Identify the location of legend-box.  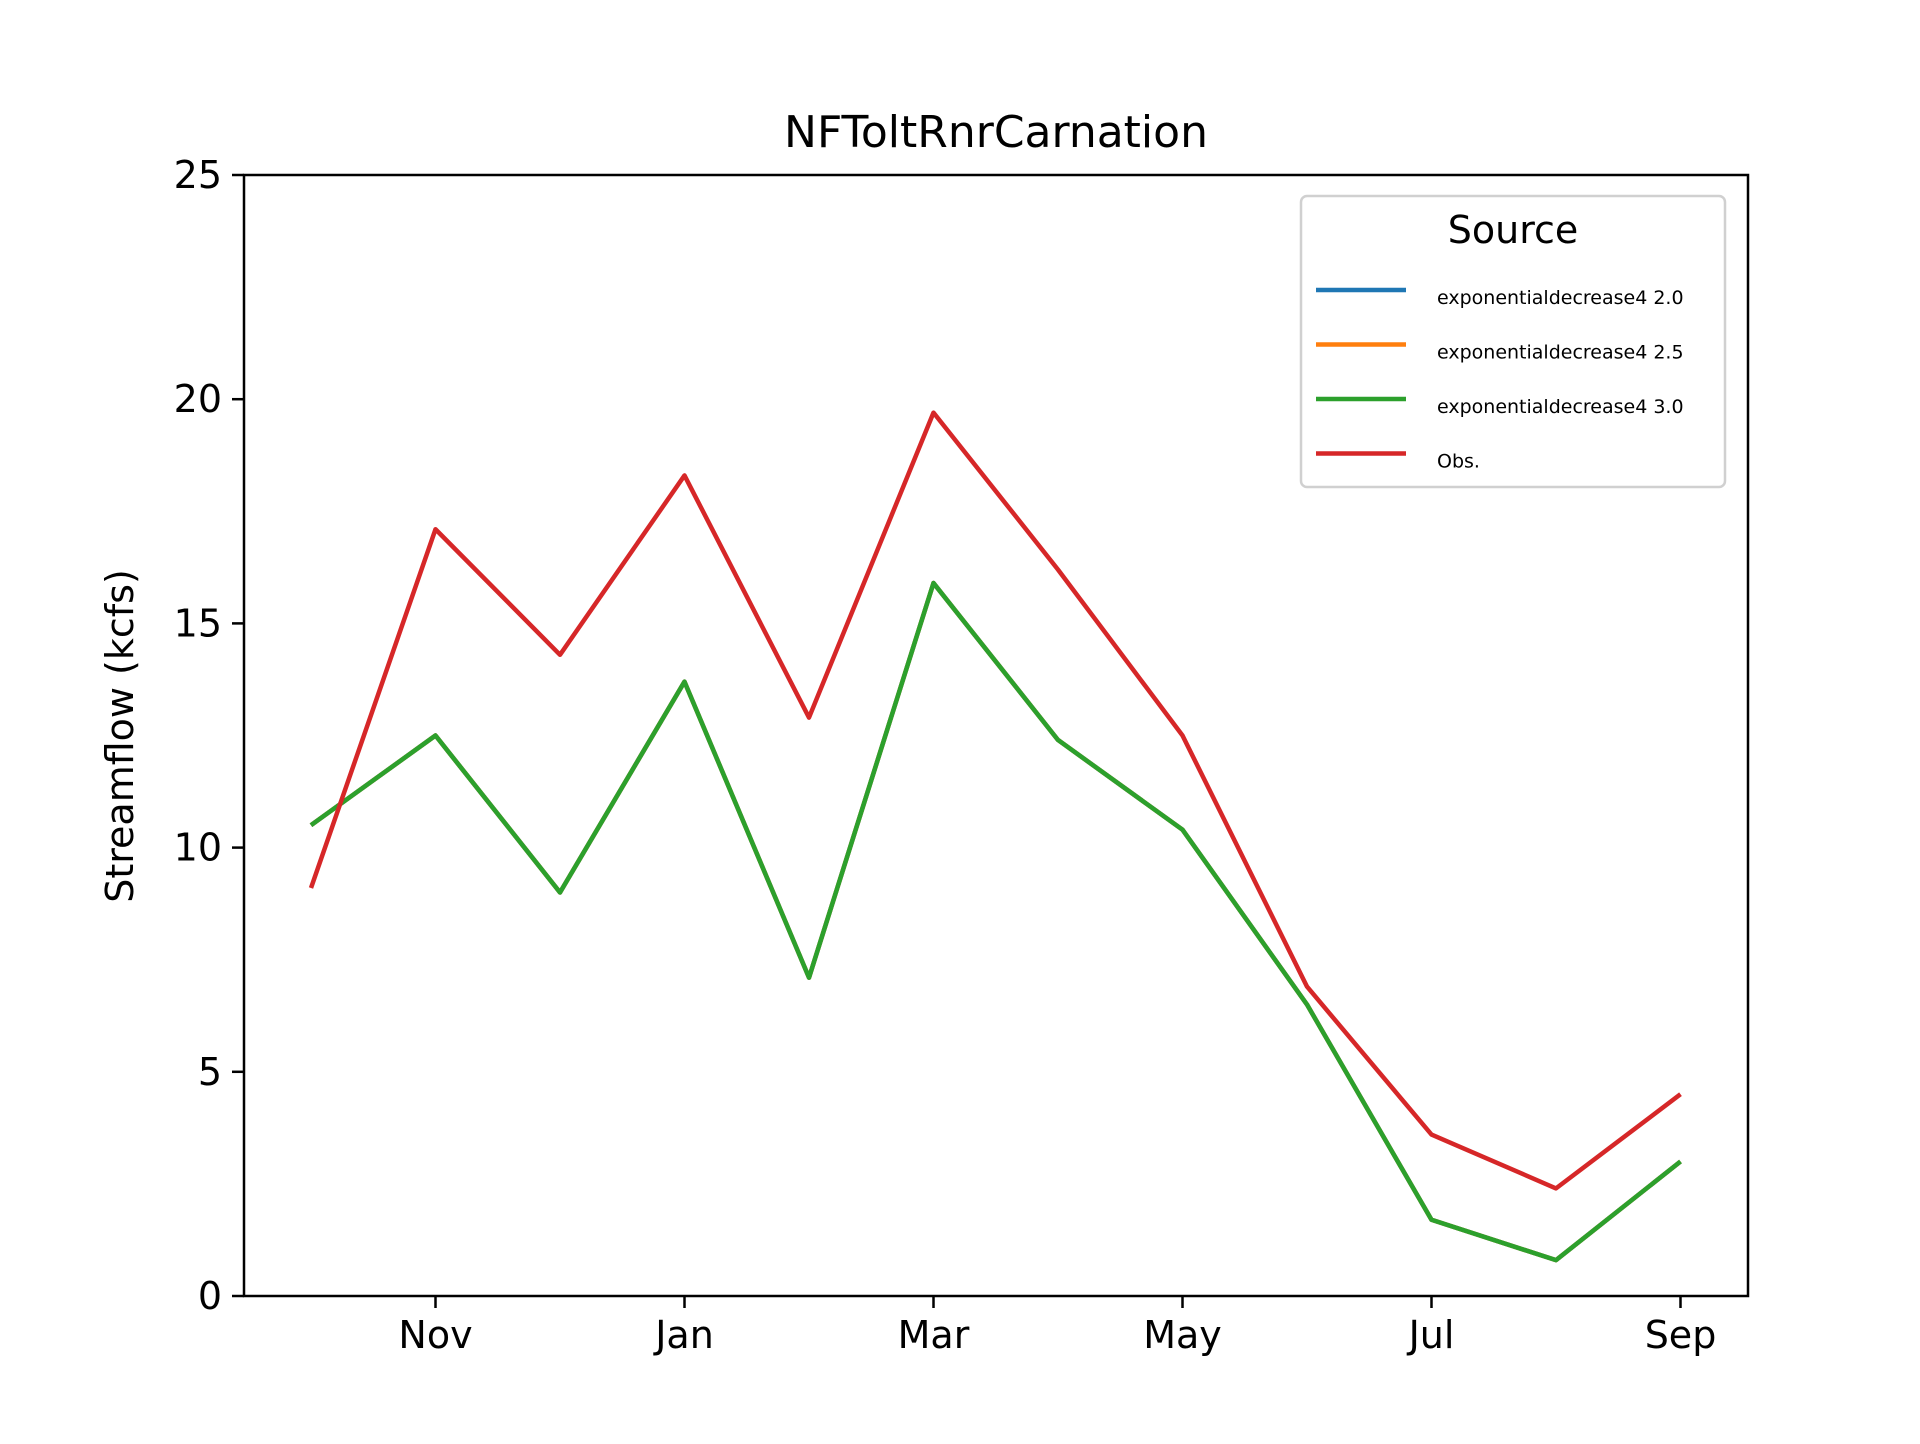
(1513, 341).